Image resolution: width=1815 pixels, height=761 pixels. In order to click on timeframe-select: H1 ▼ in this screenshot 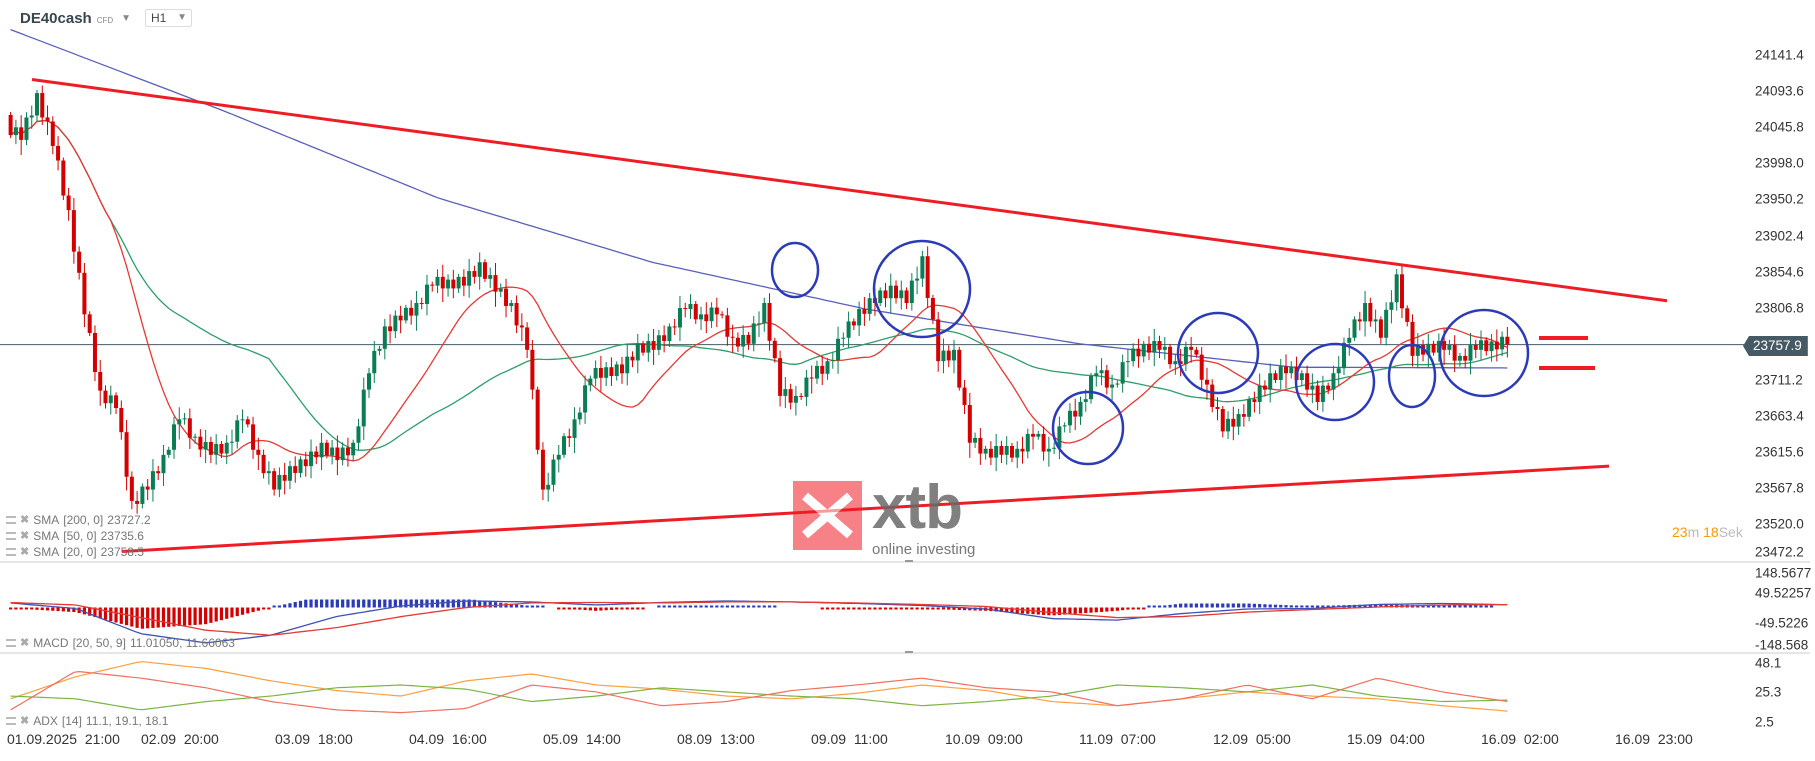, I will do `click(168, 18)`.